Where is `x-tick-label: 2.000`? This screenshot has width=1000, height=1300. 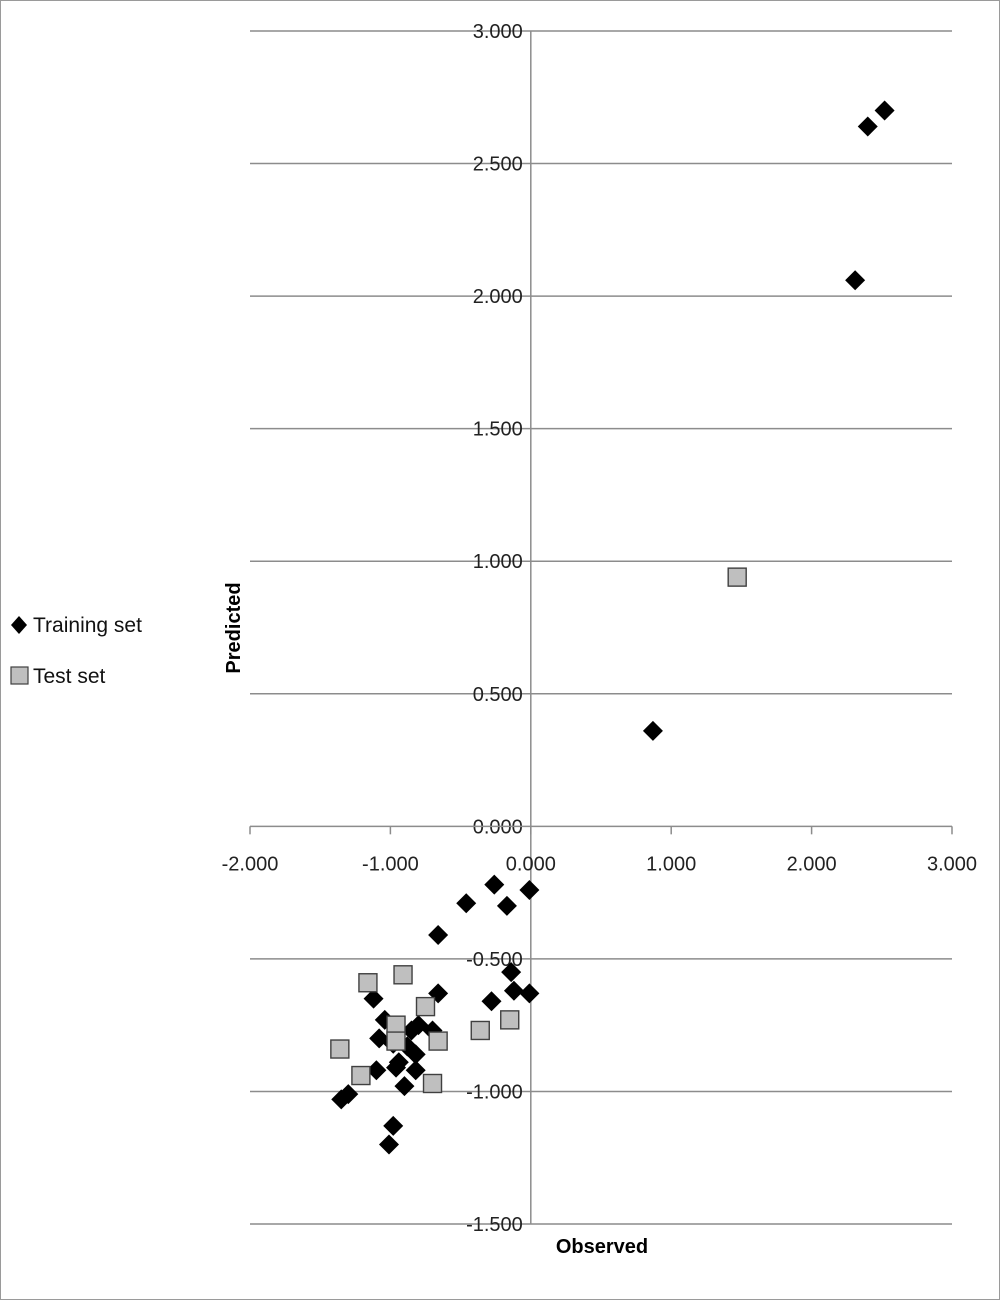
x-tick-label: 2.000 is located at coordinates (812, 864).